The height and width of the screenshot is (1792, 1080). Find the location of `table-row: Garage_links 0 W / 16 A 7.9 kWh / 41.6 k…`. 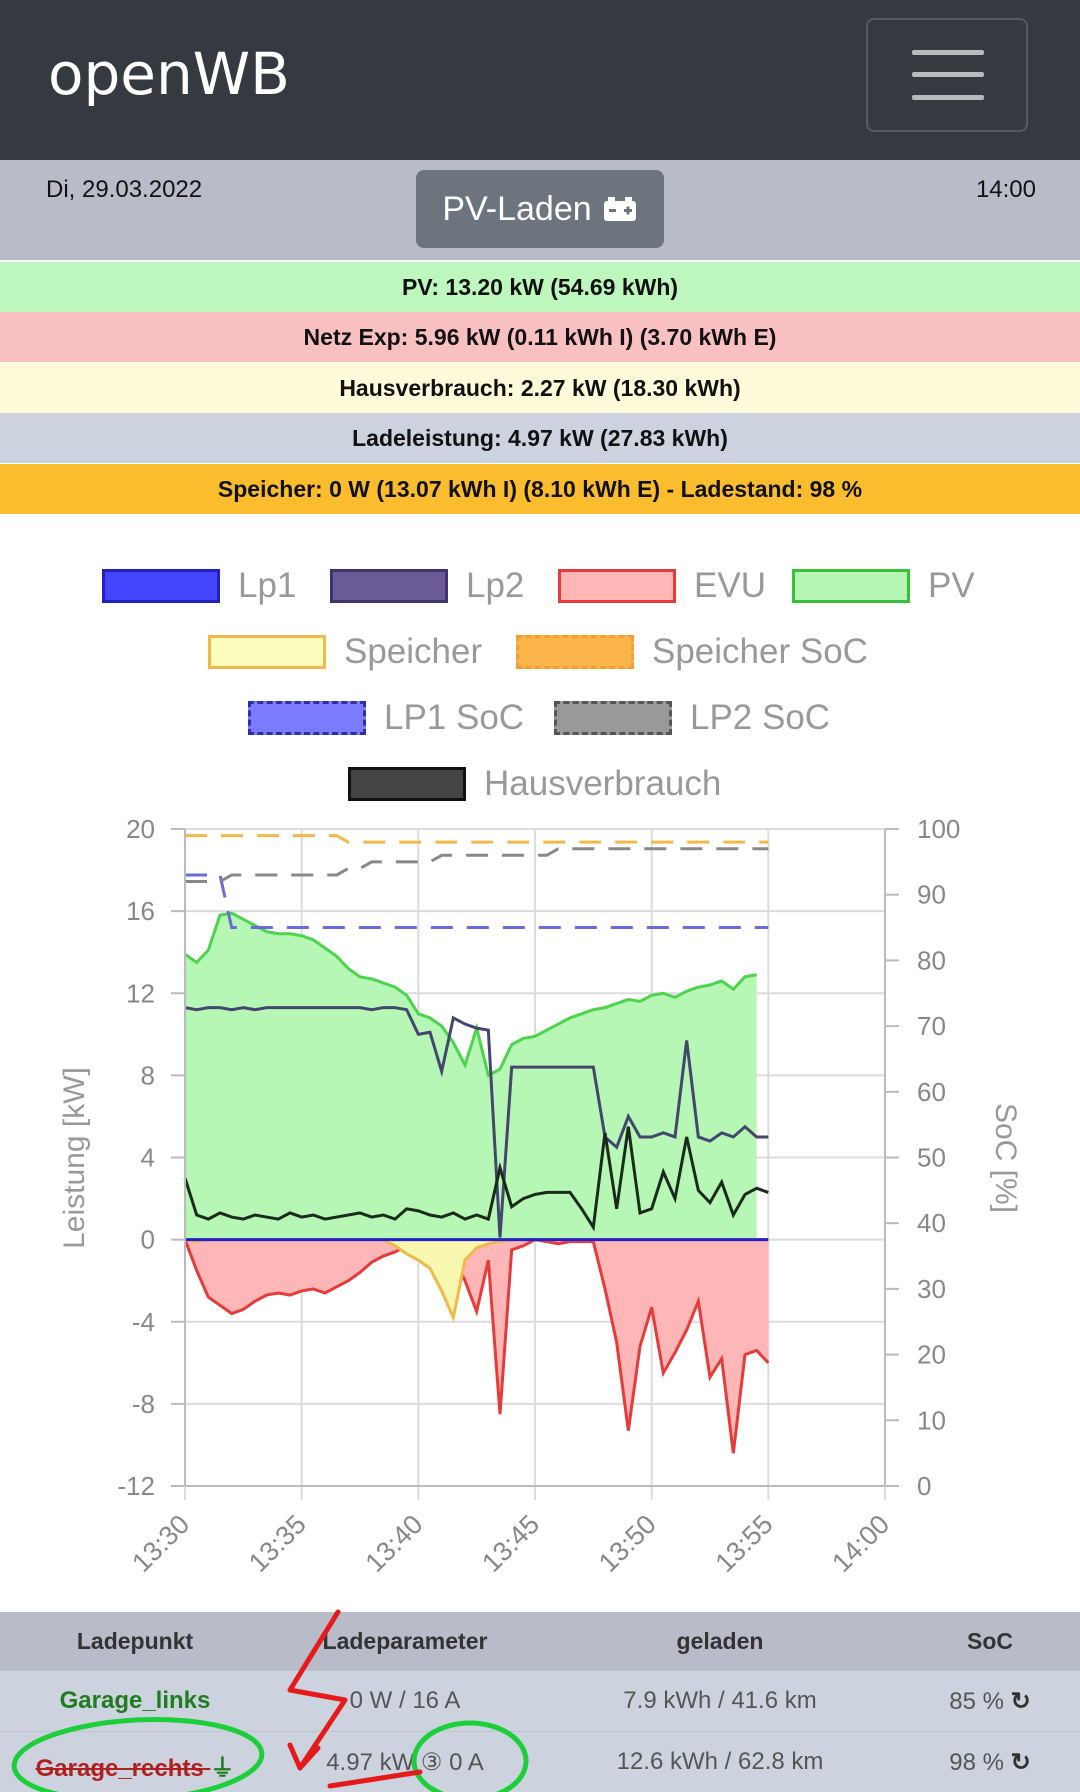

table-row: Garage_links 0 W / 16 A 7.9 kWh / 41.6 k… is located at coordinates (540, 1700).